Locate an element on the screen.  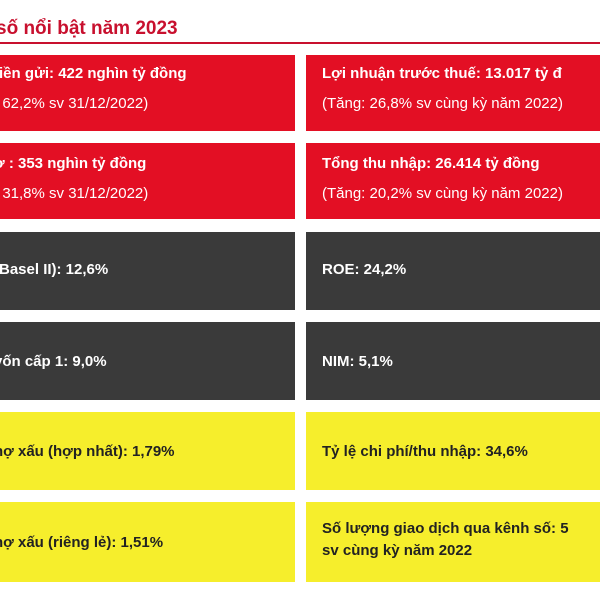
card-npl-separate: nợ xấu (riêng lẻ): 1,51% is located at coordinates (147, 542).